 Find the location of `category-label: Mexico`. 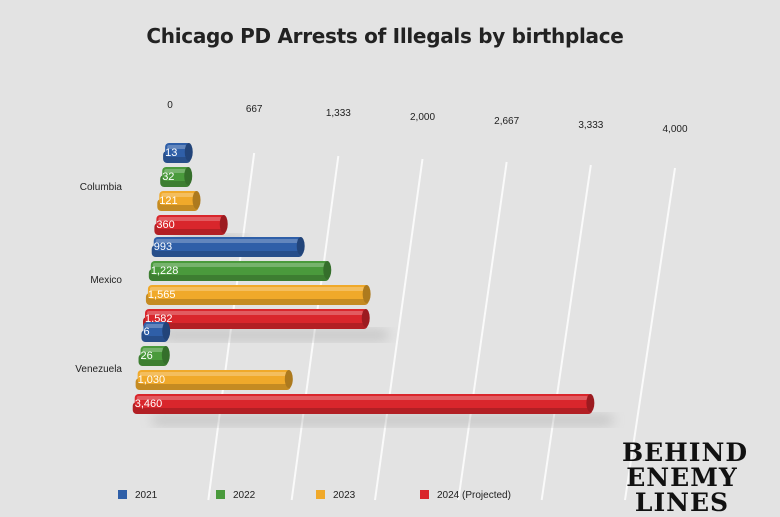

category-label: Mexico is located at coordinates (106, 280).